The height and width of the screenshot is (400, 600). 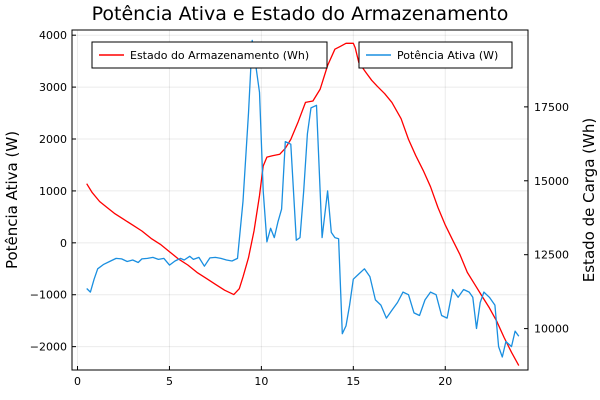 What do you see at coordinates (589, 200) in the screenshot?
I see `y-right-axis-label: Estado de Carga (Wh)` at bounding box center [589, 200].